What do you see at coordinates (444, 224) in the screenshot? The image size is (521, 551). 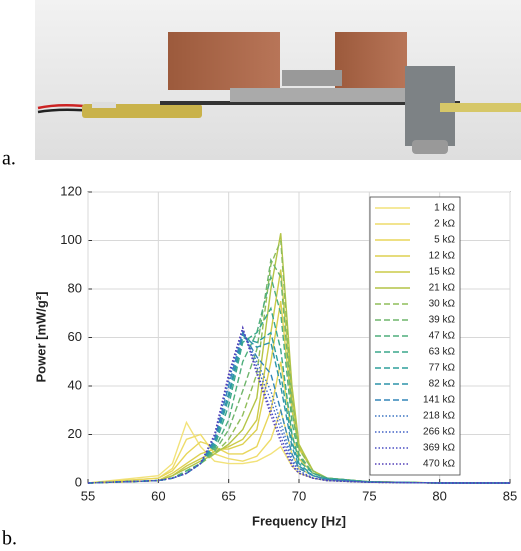 I see `legend-label: 2 kΩ` at bounding box center [444, 224].